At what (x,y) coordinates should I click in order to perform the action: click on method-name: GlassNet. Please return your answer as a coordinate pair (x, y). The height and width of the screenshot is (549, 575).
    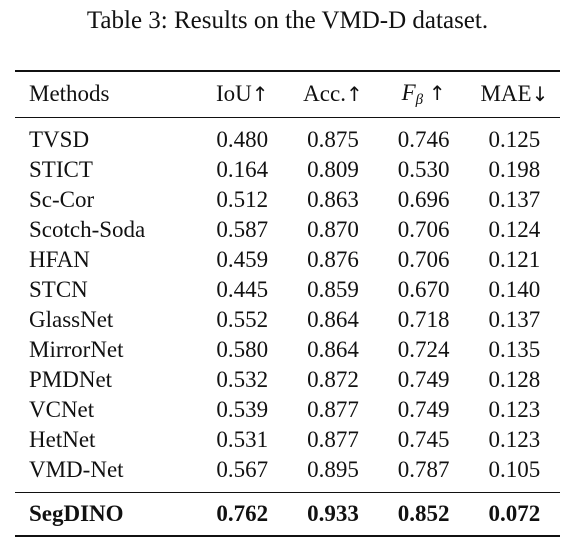
    Looking at the image, I should click on (71, 319).